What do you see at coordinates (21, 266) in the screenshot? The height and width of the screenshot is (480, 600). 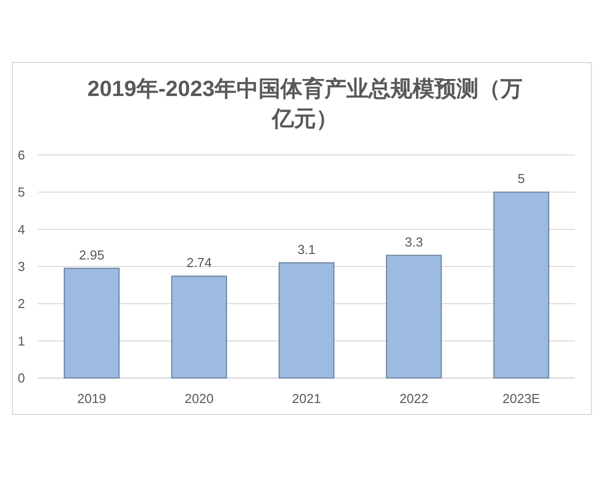 I see `y-tick-label: 3` at bounding box center [21, 266].